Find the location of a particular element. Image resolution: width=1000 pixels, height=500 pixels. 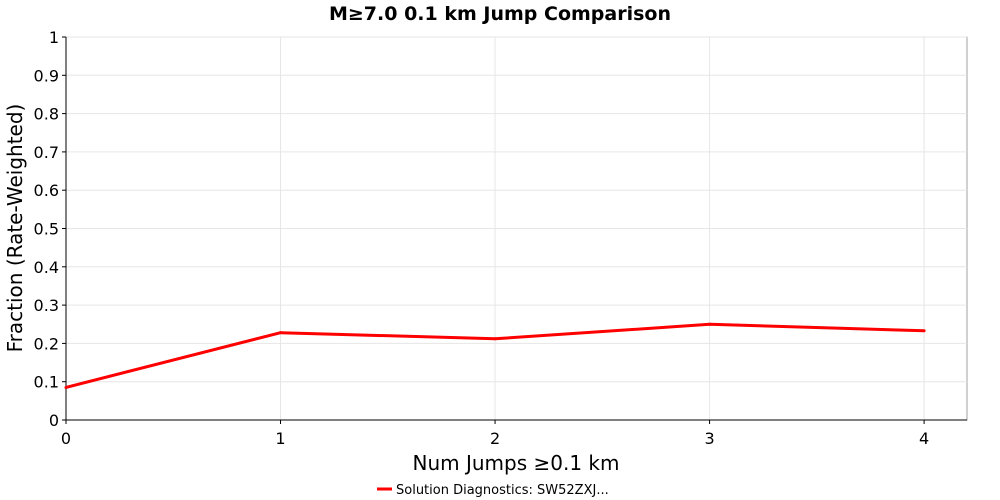

x-axis-label: Num Jumps ≥0.1 km is located at coordinates (516, 463).